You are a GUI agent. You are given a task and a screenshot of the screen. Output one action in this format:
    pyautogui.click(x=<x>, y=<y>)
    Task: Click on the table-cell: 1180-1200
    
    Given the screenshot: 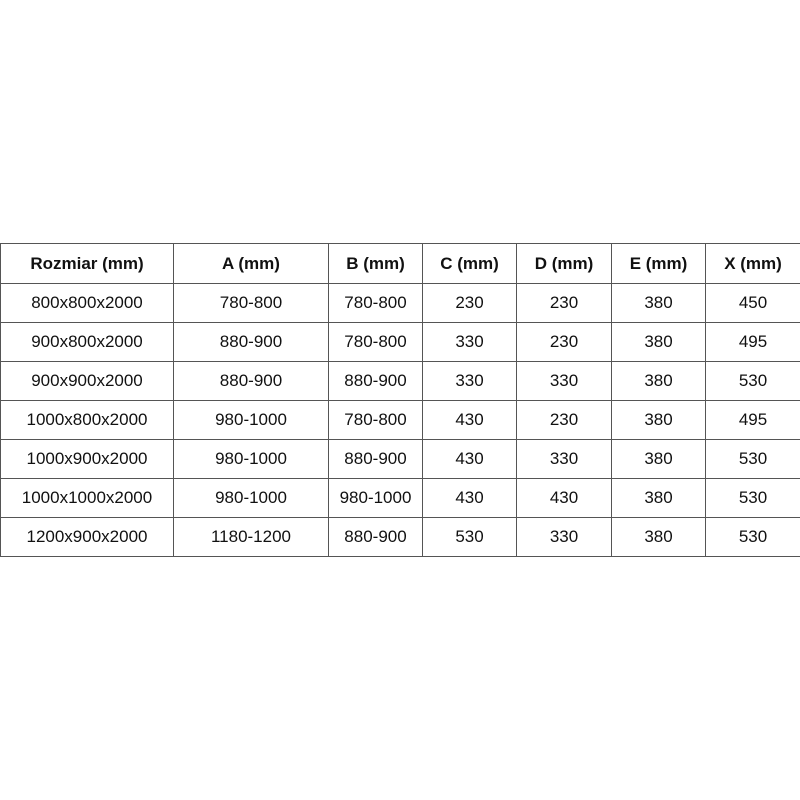 What is the action you would take?
    pyautogui.click(x=251, y=537)
    